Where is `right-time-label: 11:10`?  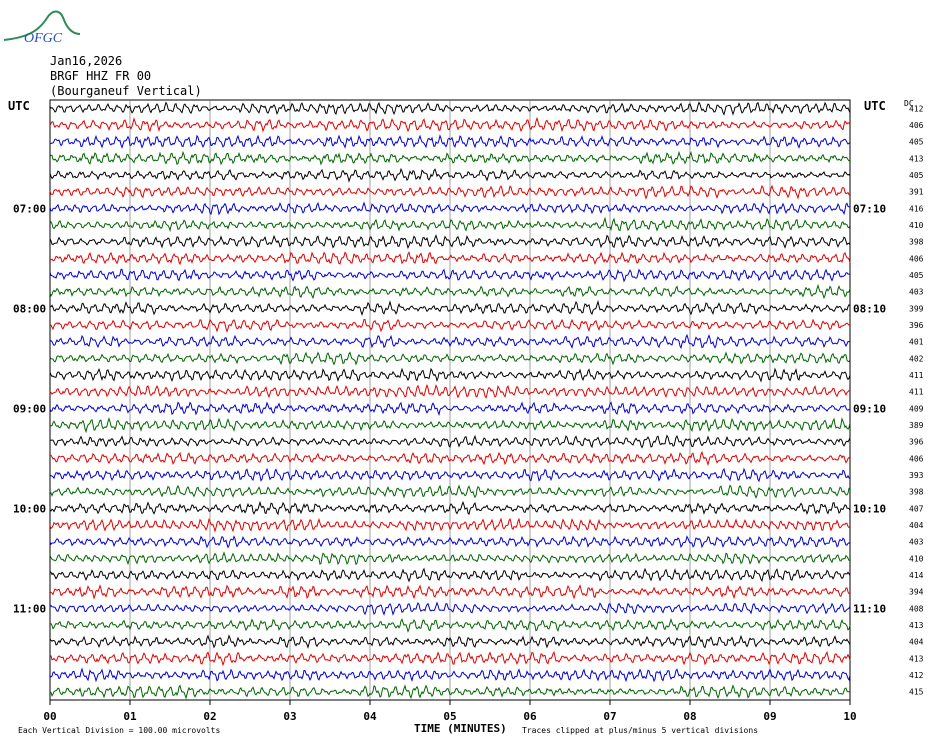
right-time-label: 11:10 is located at coordinates (869, 608).